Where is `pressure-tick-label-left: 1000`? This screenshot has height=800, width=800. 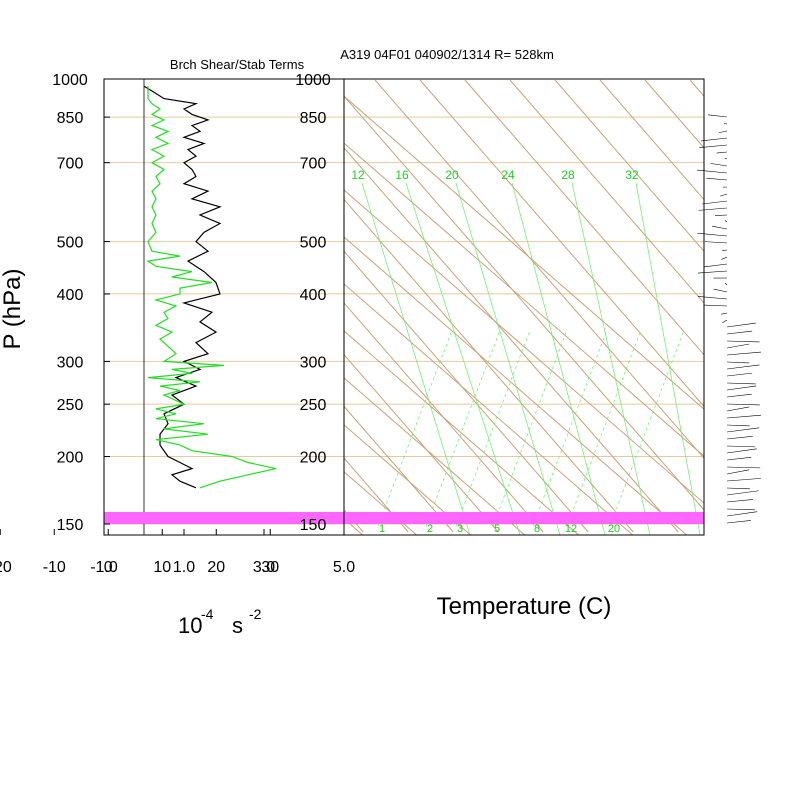 pressure-tick-label-left: 1000 is located at coordinates (70, 80).